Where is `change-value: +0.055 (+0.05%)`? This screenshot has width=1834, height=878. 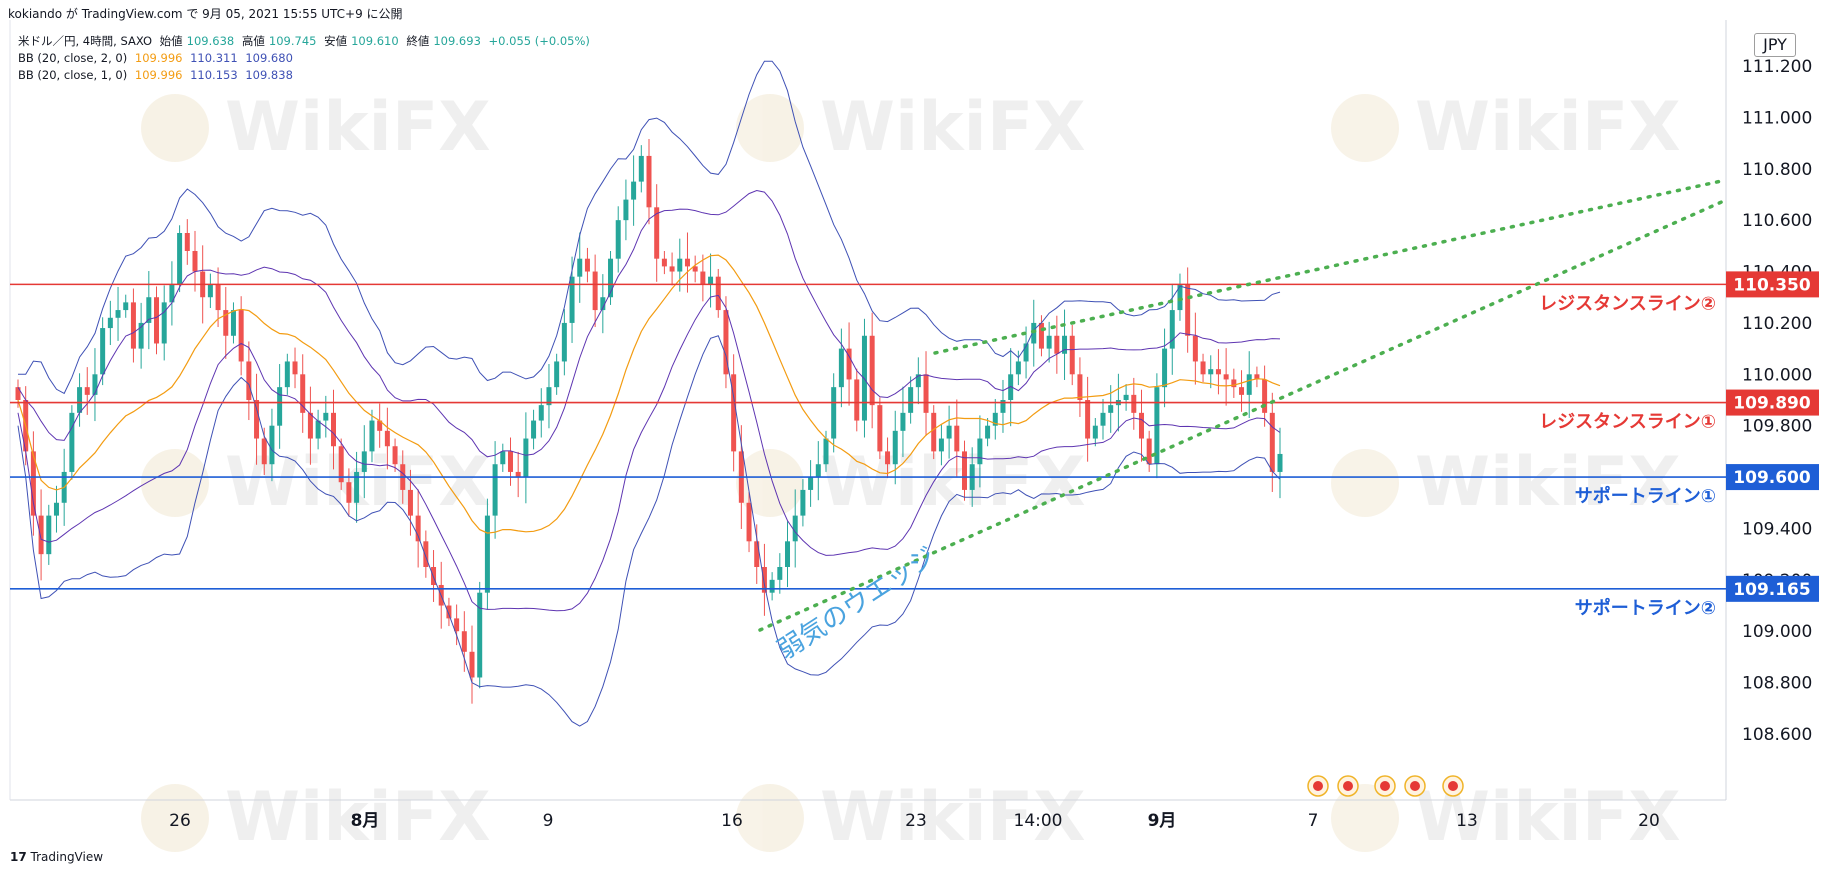 change-value: +0.055 (+0.05%) is located at coordinates (539, 41).